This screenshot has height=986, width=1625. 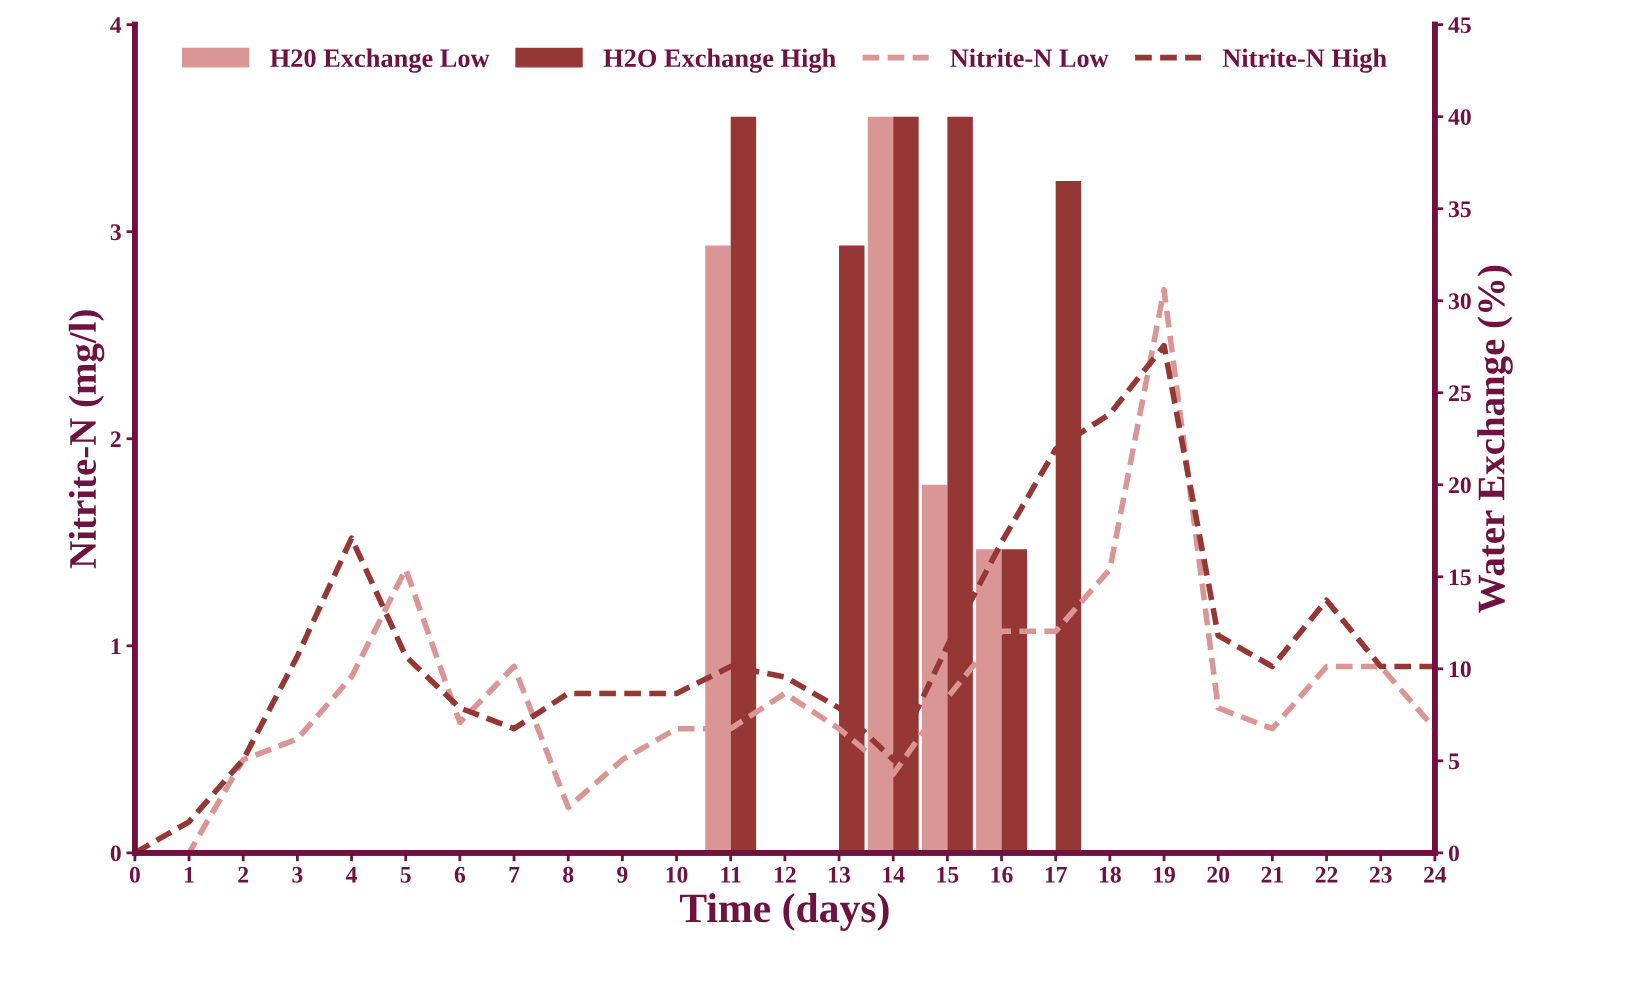 What do you see at coordinates (243, 874) in the screenshot?
I see `x-tick-label: 2` at bounding box center [243, 874].